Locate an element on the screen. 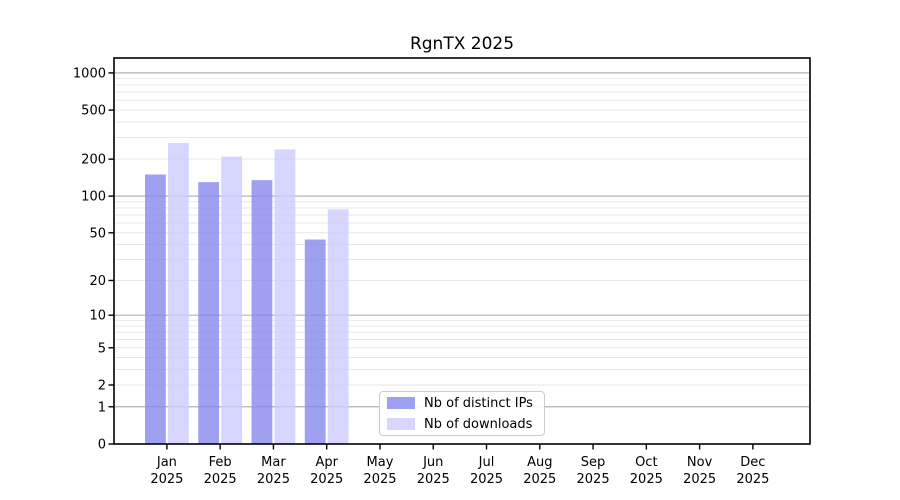  bar-distinct-ips-jan is located at coordinates (155, 309).